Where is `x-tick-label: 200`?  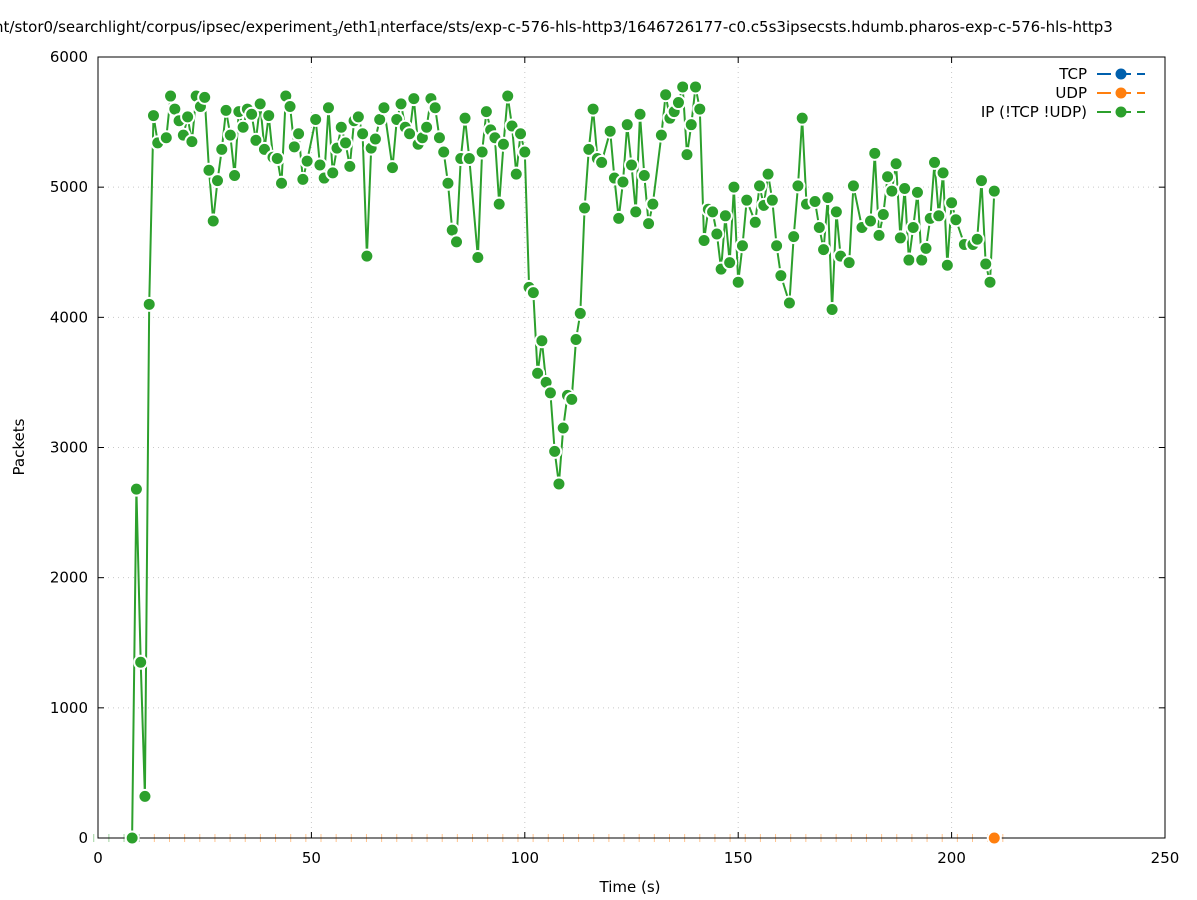 x-tick-label: 200 is located at coordinates (951, 858).